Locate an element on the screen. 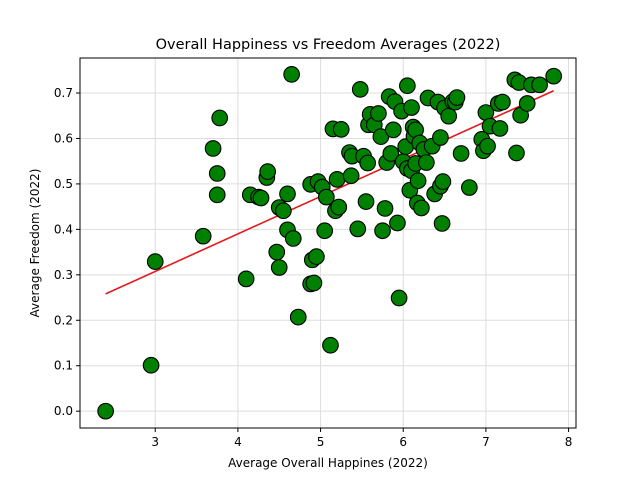 The width and height of the screenshot is (640, 480). x-tick-label: 3 is located at coordinates (155, 442).